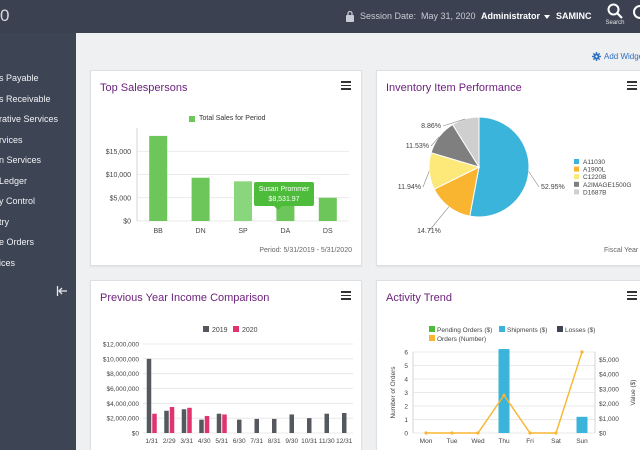 This screenshot has height=450, width=640. What do you see at coordinates (406, 434) in the screenshot?
I see `y-tick-label: 0` at bounding box center [406, 434].